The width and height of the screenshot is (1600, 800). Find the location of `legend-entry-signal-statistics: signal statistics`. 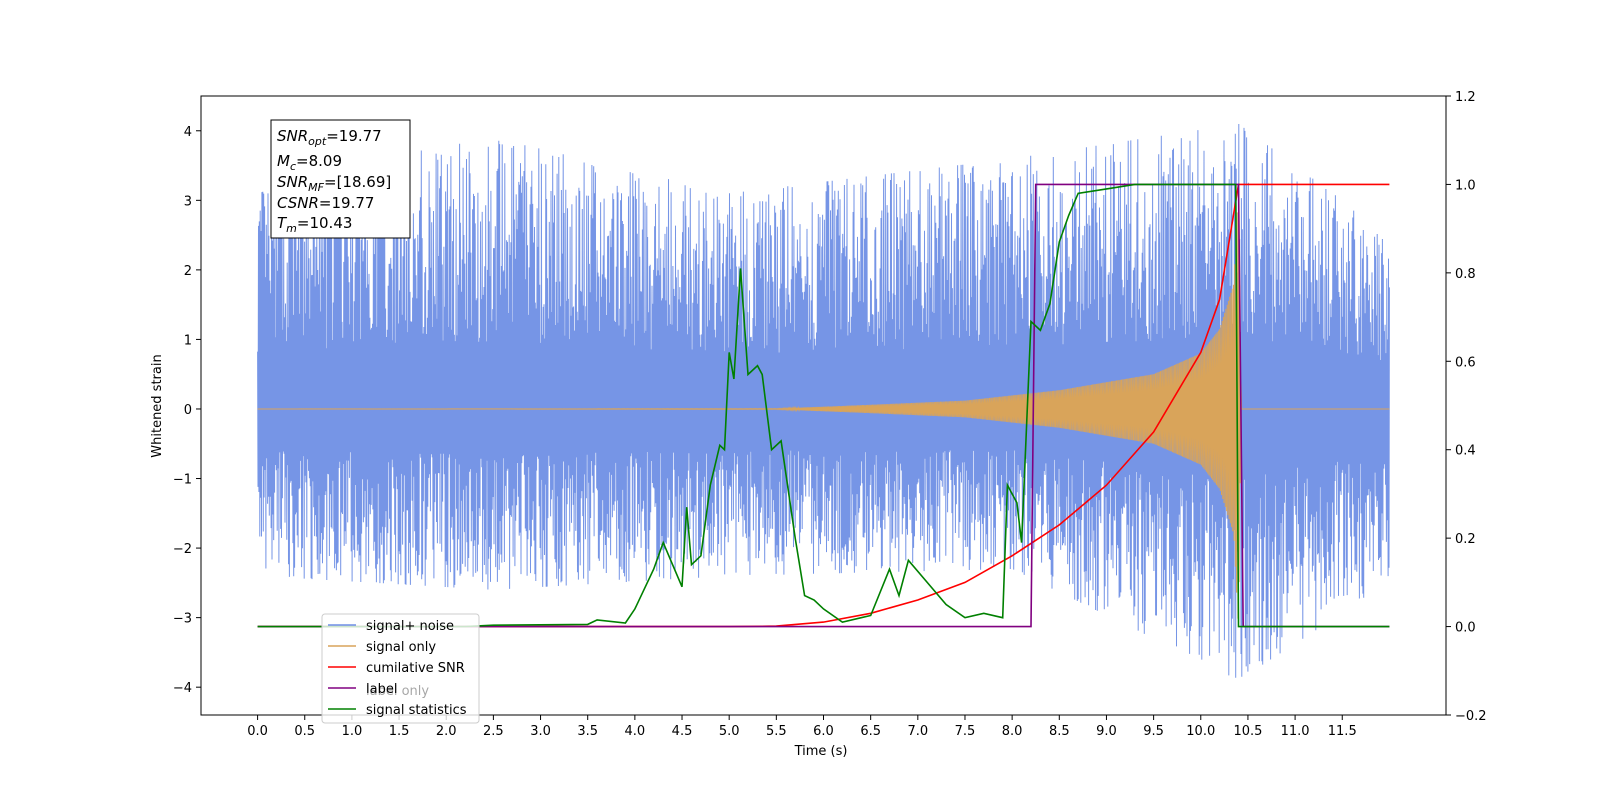

legend-entry-signal-statistics: signal statistics is located at coordinates (397, 710).